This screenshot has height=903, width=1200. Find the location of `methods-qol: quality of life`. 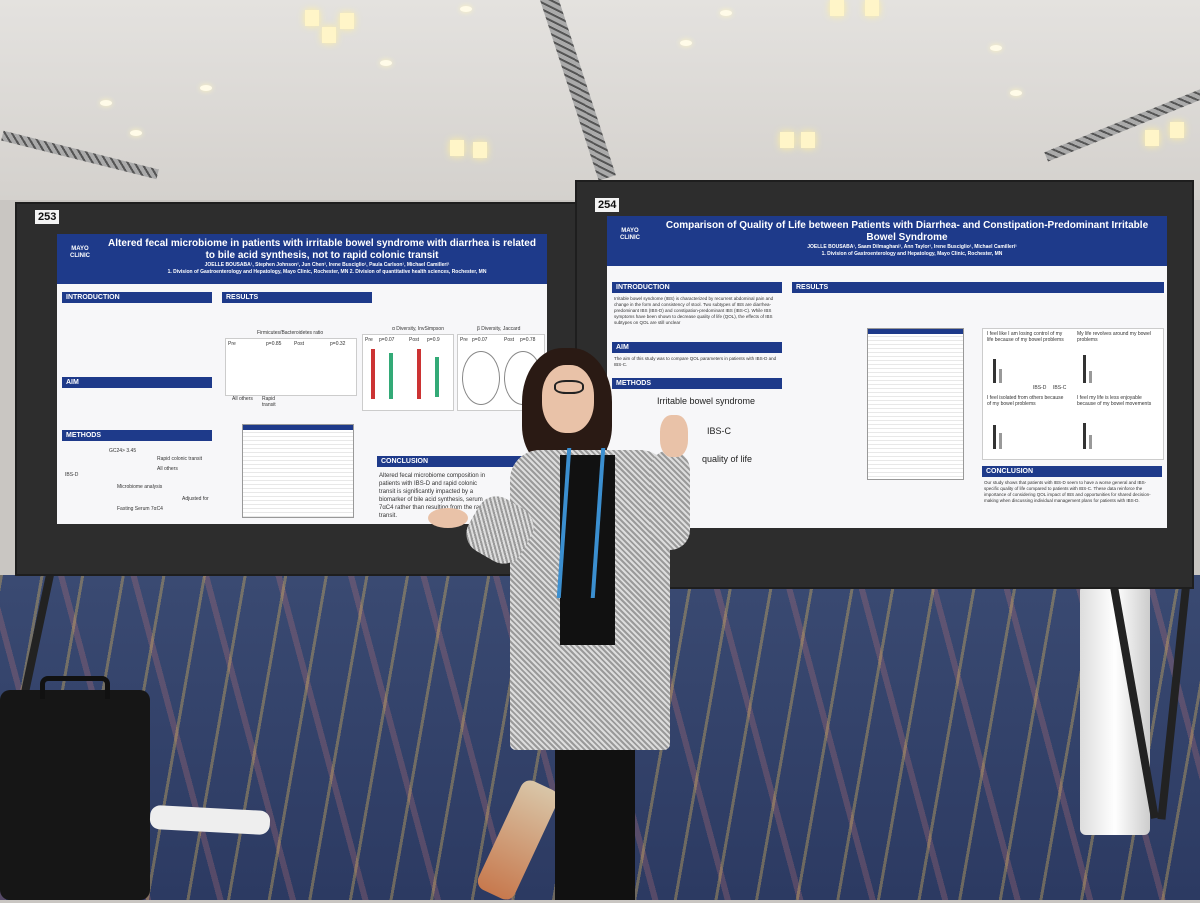

methods-qol: quality of life is located at coordinates (727, 459).